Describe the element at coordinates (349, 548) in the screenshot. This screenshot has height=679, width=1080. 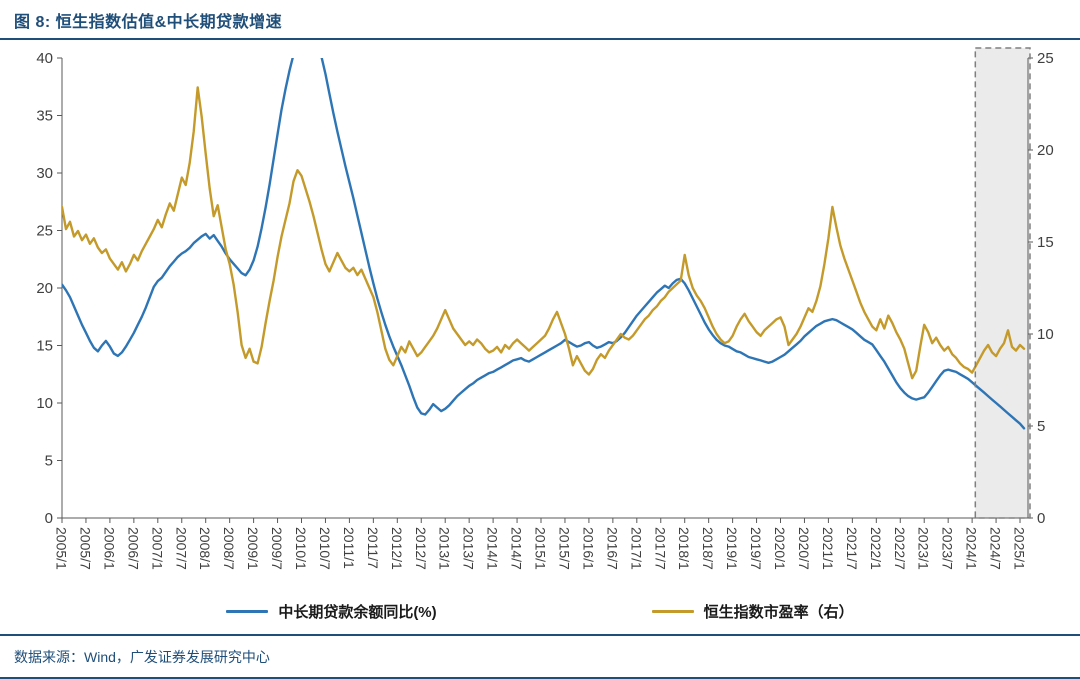
I see `x-axis-label: 2011/1` at that location.